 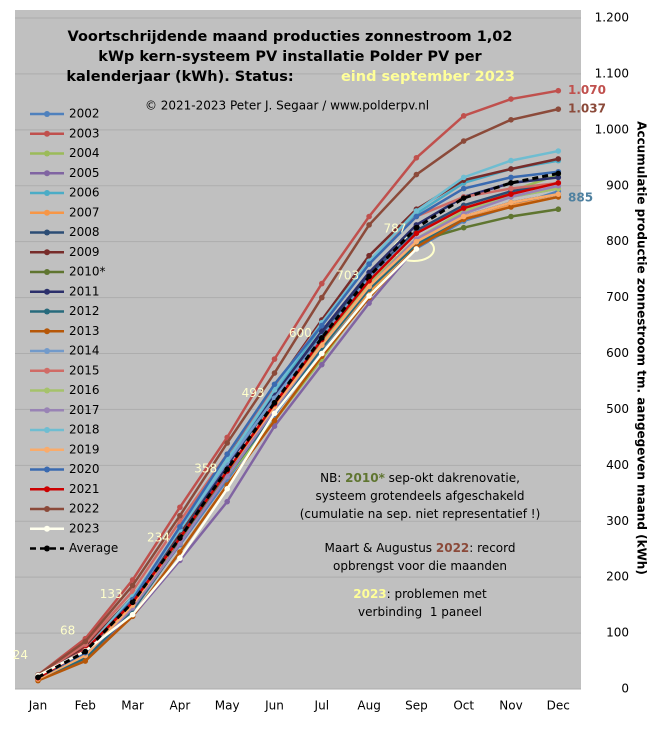 What do you see at coordinates (587, 109) in the screenshot?
I see `end-label: 1.037` at bounding box center [587, 109].